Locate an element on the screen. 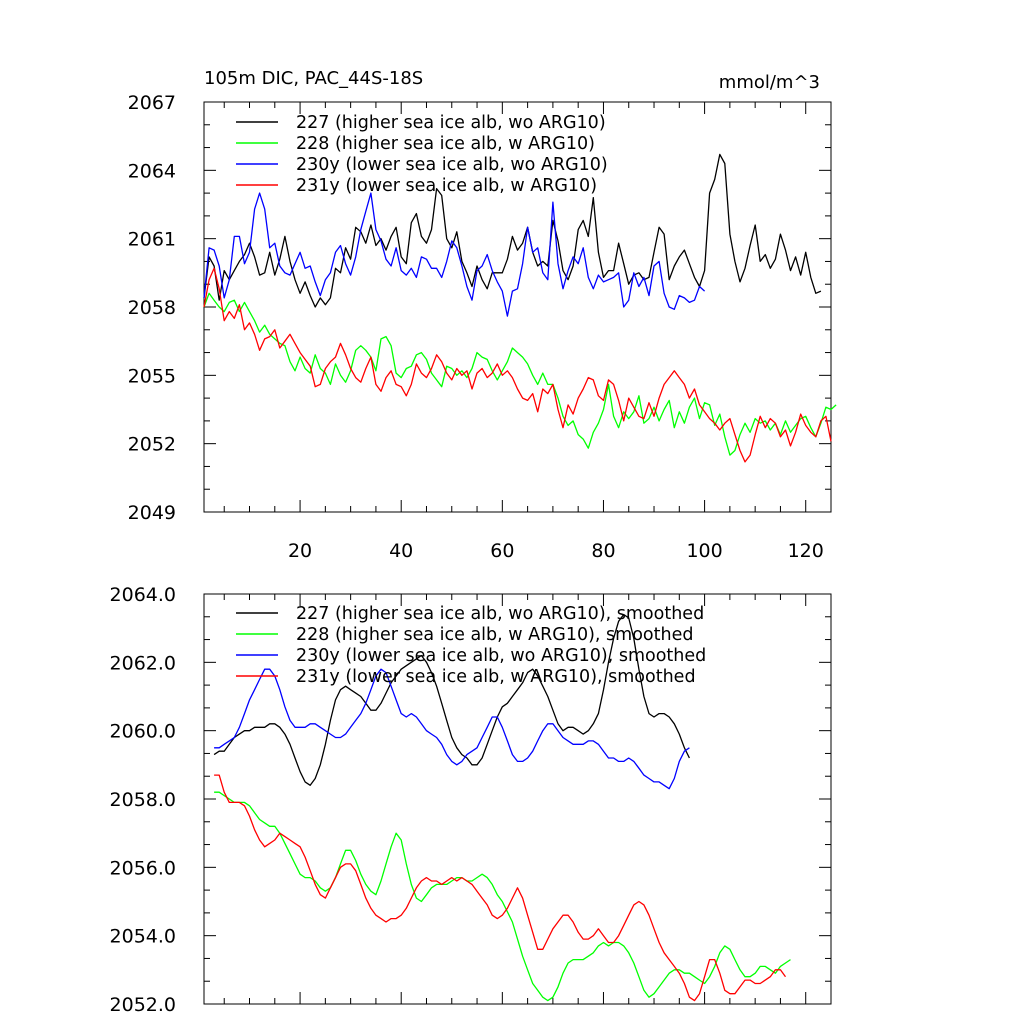 This screenshot has width=1024, height=1028. y-tick-label: 2060.0 is located at coordinates (143, 732).